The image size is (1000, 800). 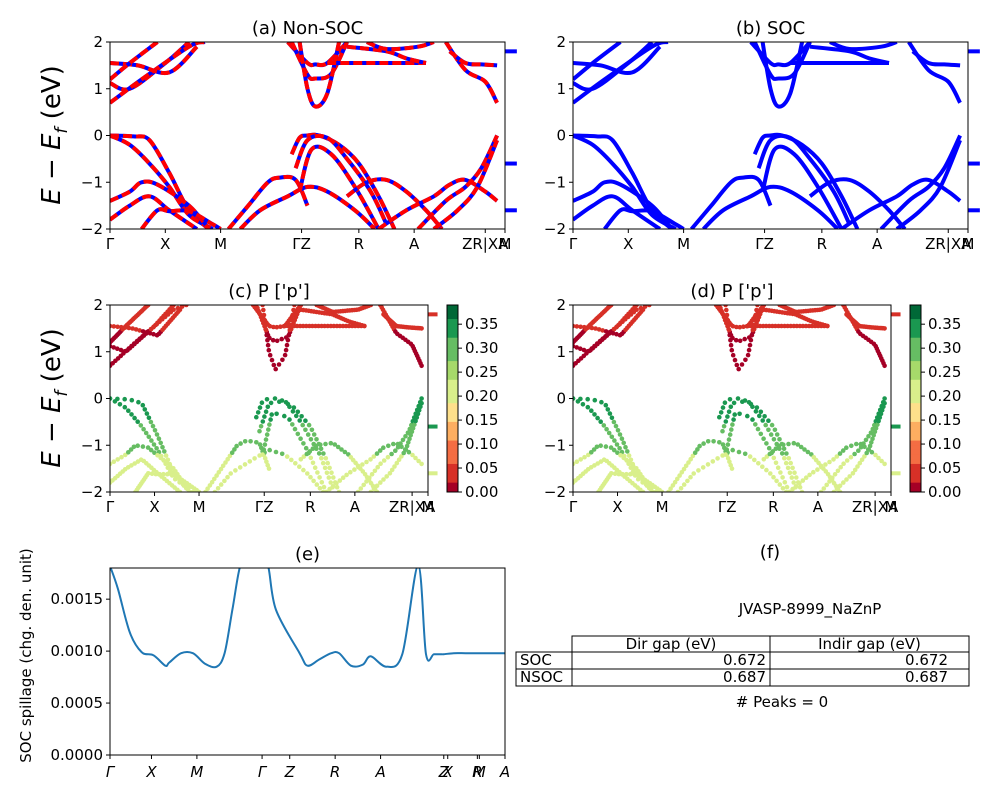 What do you see at coordinates (915, 387) in the screenshot?
I see `panel-d-colorbar-swatch` at bounding box center [915, 387].